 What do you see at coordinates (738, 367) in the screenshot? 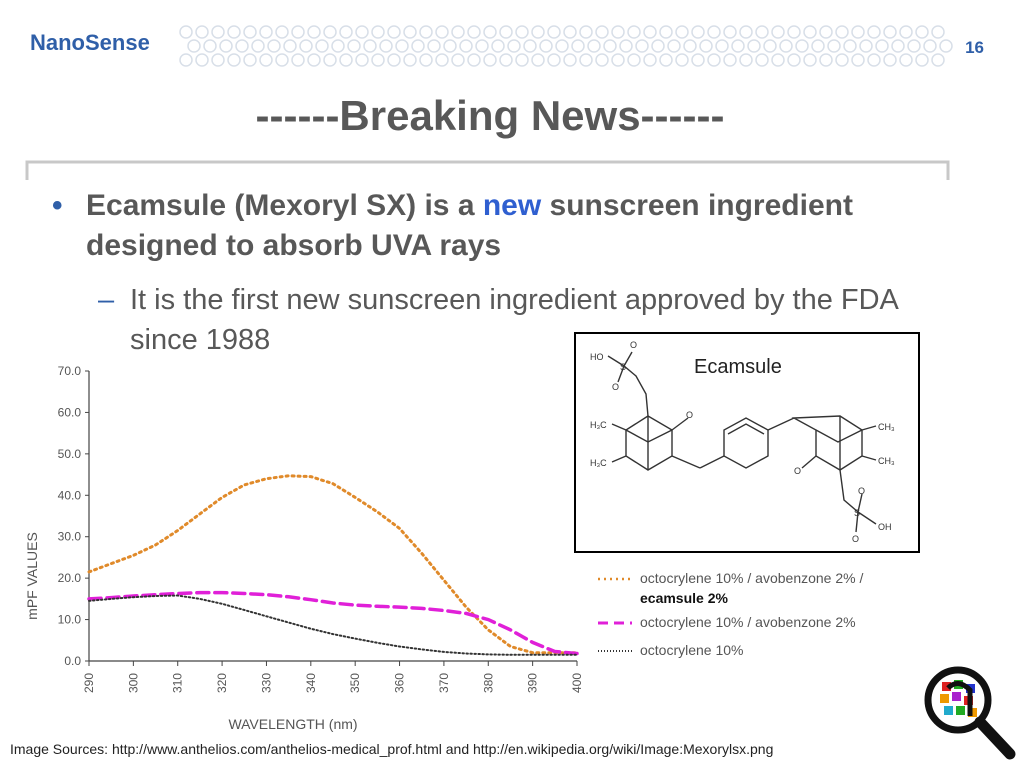
I see `molecule-title: Ecamsule` at bounding box center [738, 367].